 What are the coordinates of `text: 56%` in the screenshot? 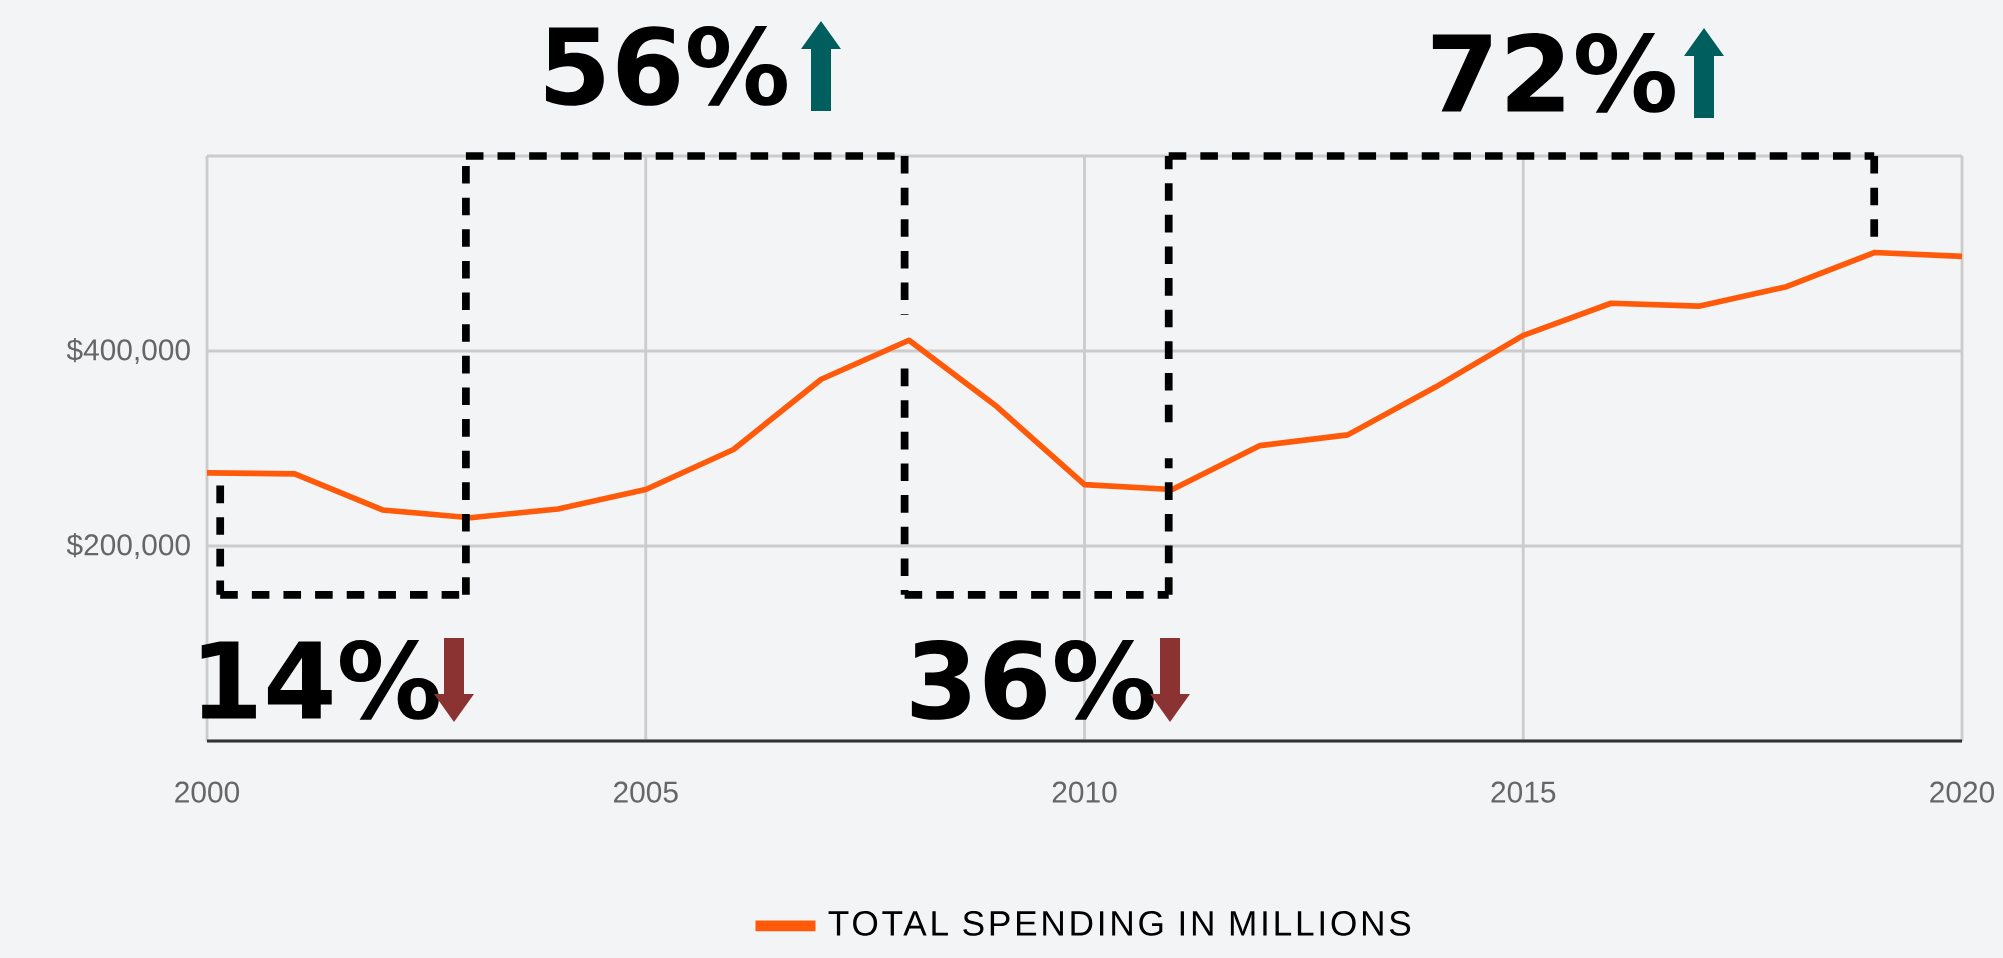 It's located at (666, 66).